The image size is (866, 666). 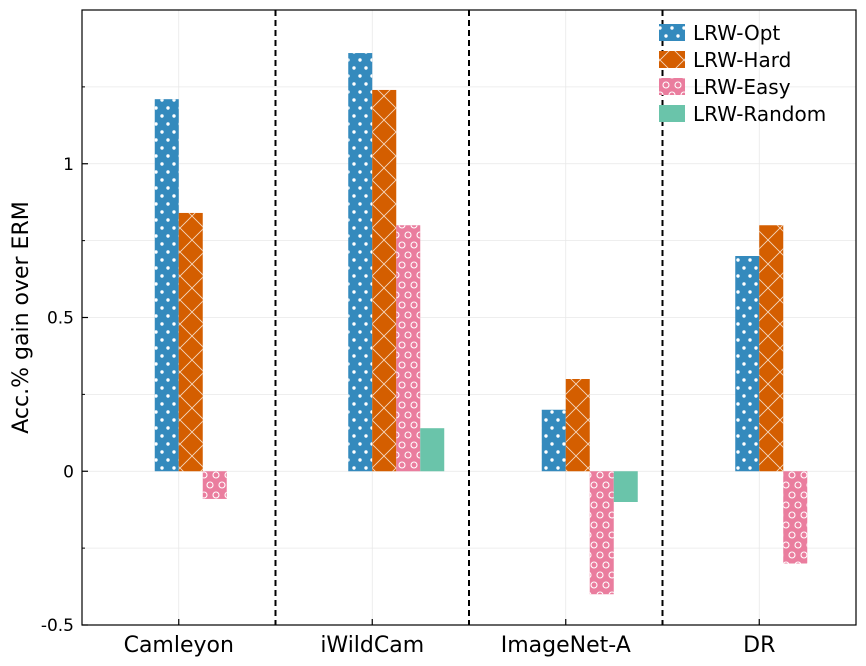 I want to click on legend-swatch-lrw-hard-pattern, so click(x=672, y=59).